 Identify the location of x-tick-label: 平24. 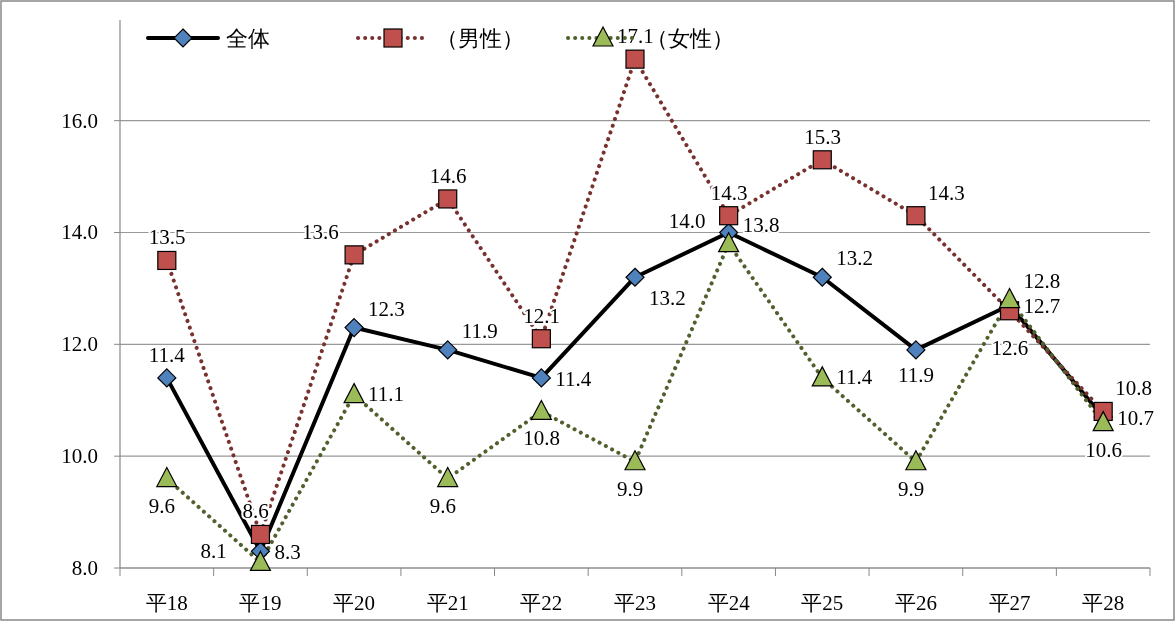
(729, 603).